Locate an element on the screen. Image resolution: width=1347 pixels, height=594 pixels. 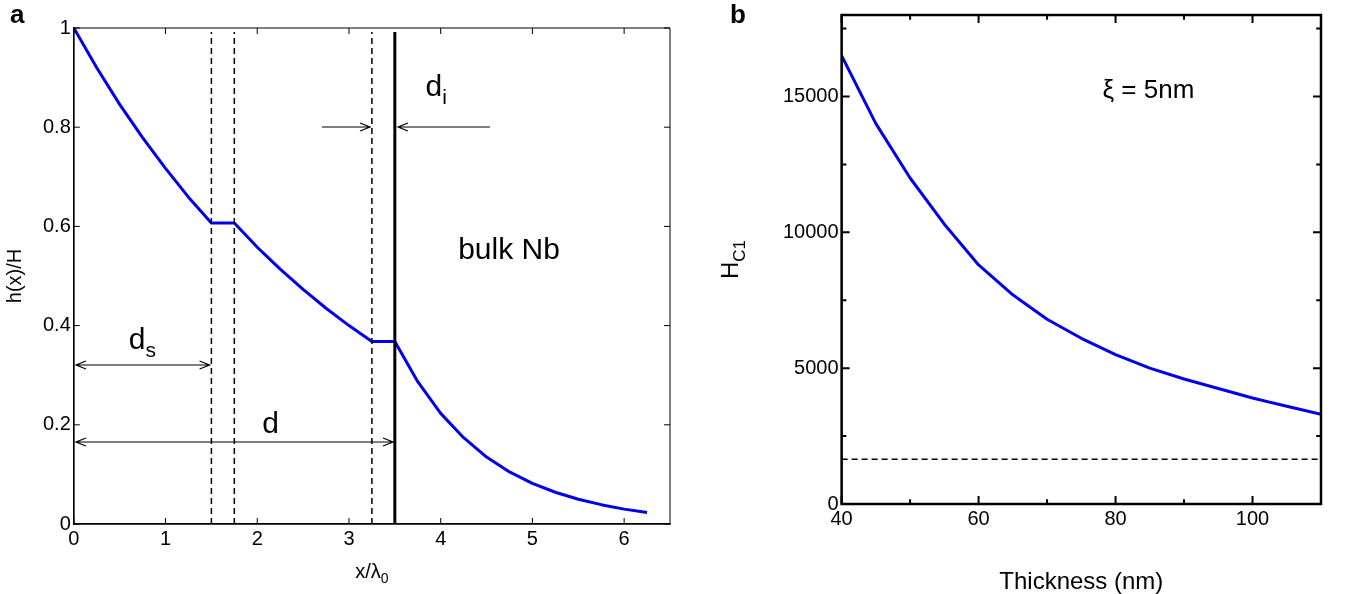
annotation: ξ = 5nm is located at coordinates (1148, 88).